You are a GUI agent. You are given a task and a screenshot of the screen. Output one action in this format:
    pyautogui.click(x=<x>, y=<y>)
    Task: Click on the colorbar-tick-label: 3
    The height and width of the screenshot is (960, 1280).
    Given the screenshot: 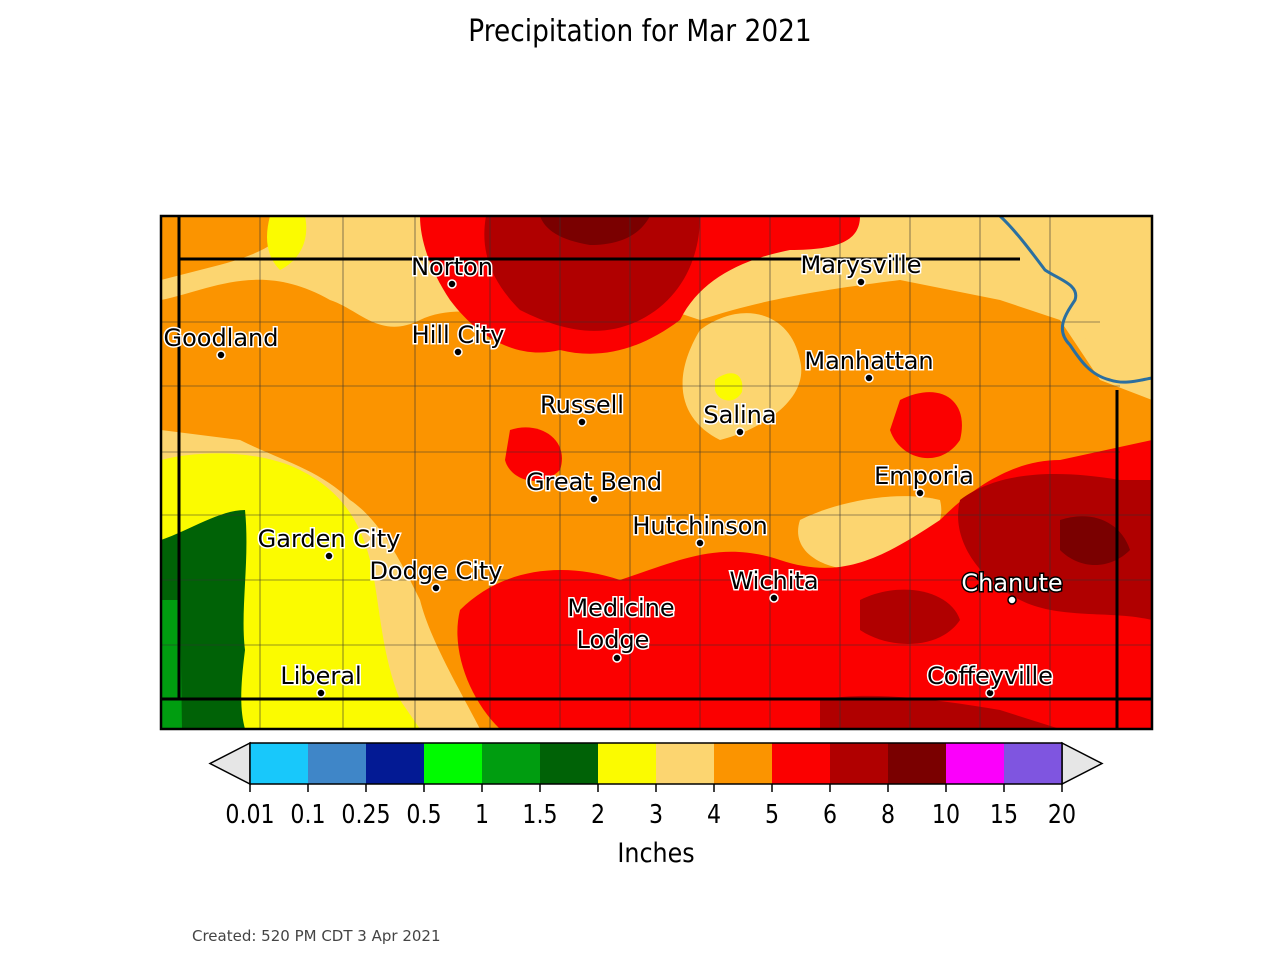 What is the action you would take?
    pyautogui.click(x=656, y=815)
    